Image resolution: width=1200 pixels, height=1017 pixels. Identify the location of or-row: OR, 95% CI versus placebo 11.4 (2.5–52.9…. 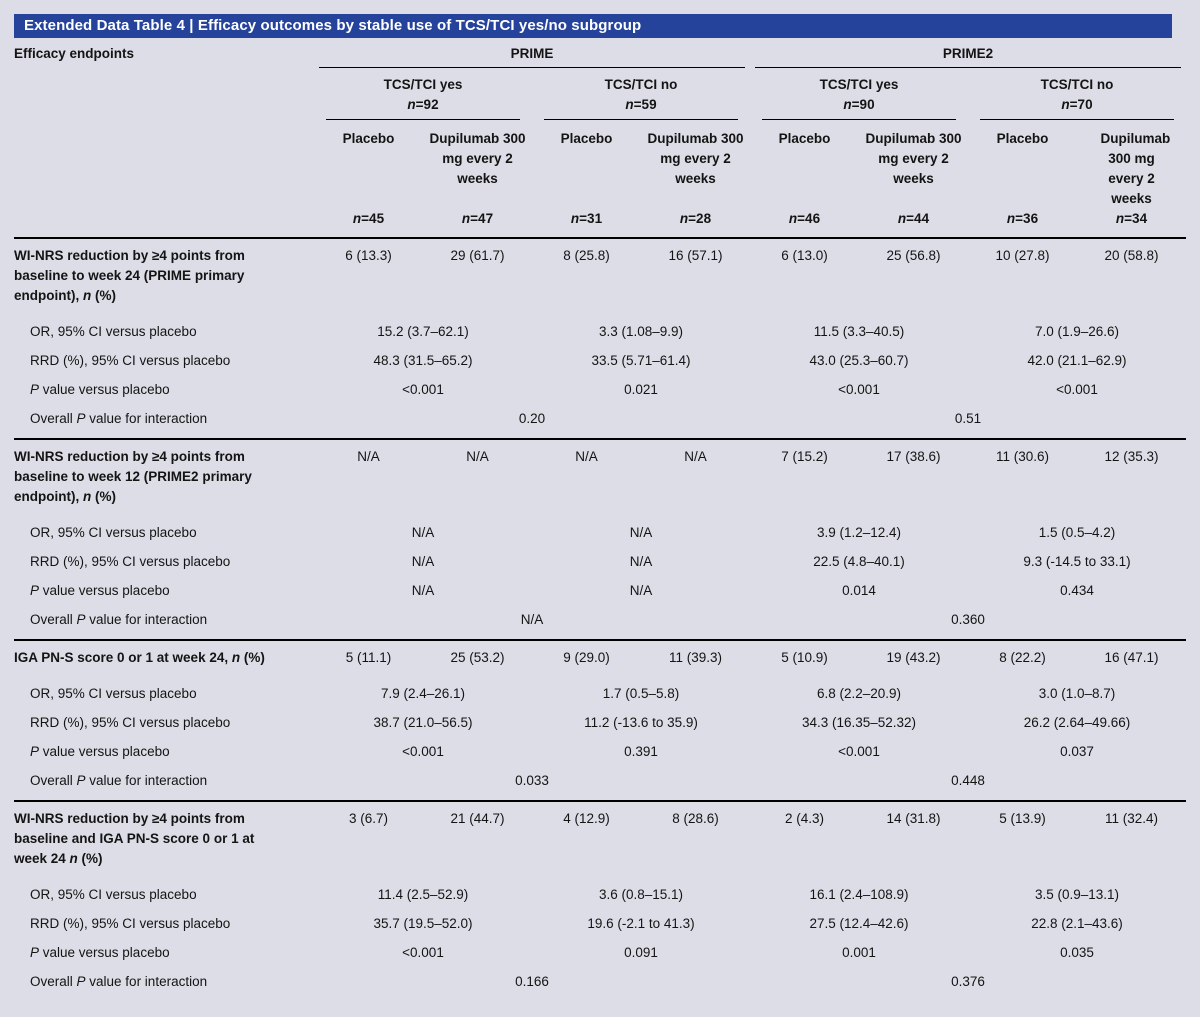
(600, 894).